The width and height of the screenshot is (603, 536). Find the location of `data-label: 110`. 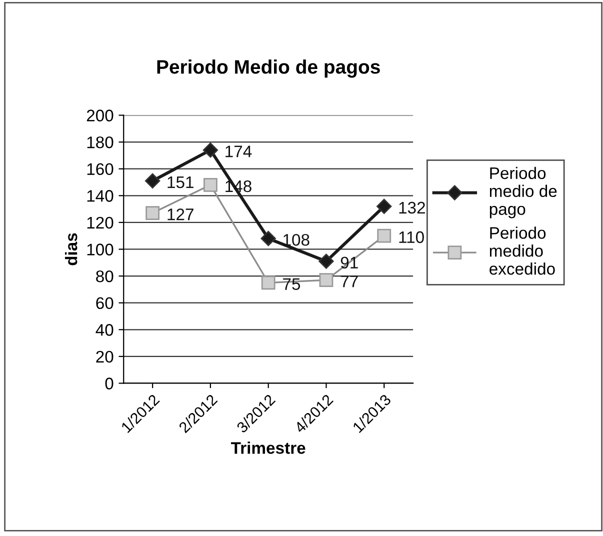

data-label: 110 is located at coordinates (411, 237).